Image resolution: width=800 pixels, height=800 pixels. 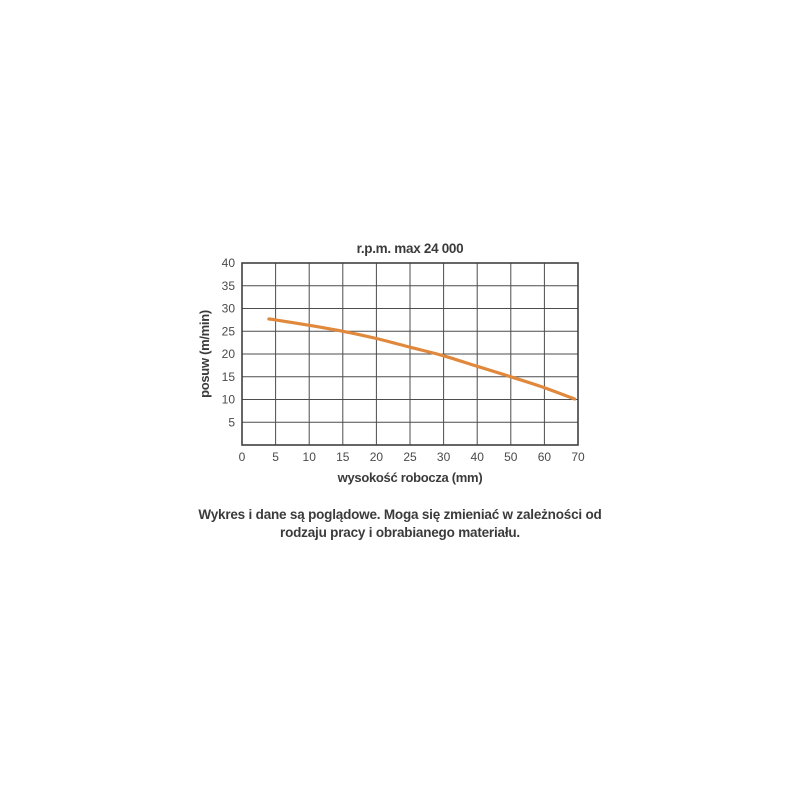 I want to click on x-tick-label: 50, so click(x=511, y=457).